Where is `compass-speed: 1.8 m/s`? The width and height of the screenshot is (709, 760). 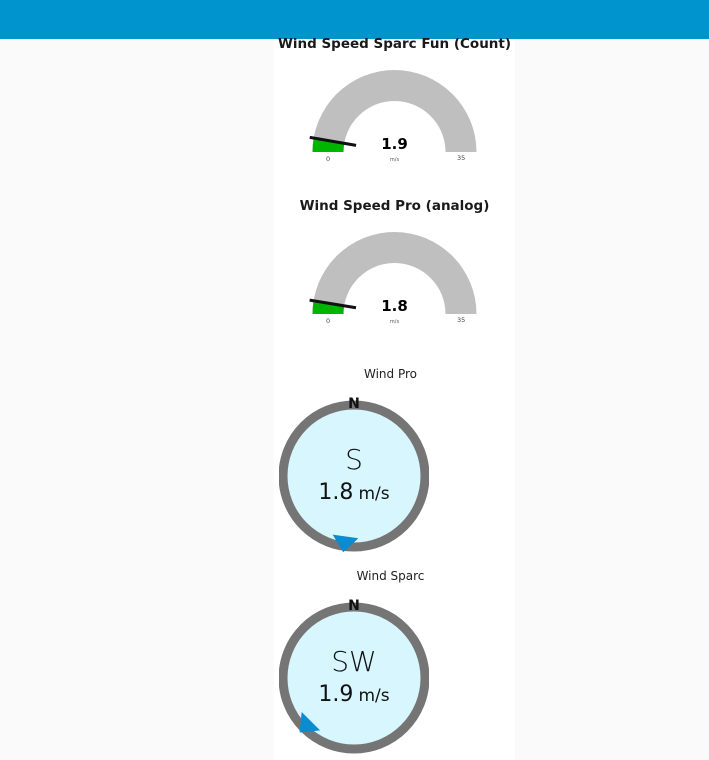 compass-speed: 1.8 m/s is located at coordinates (354, 492).